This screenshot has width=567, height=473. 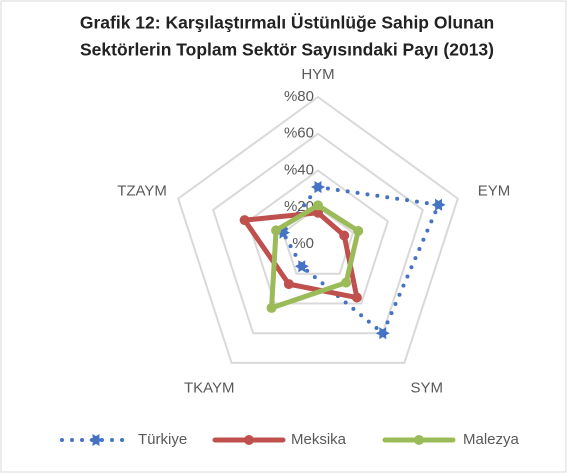 I want to click on category-label: HYM, so click(x=317, y=74).